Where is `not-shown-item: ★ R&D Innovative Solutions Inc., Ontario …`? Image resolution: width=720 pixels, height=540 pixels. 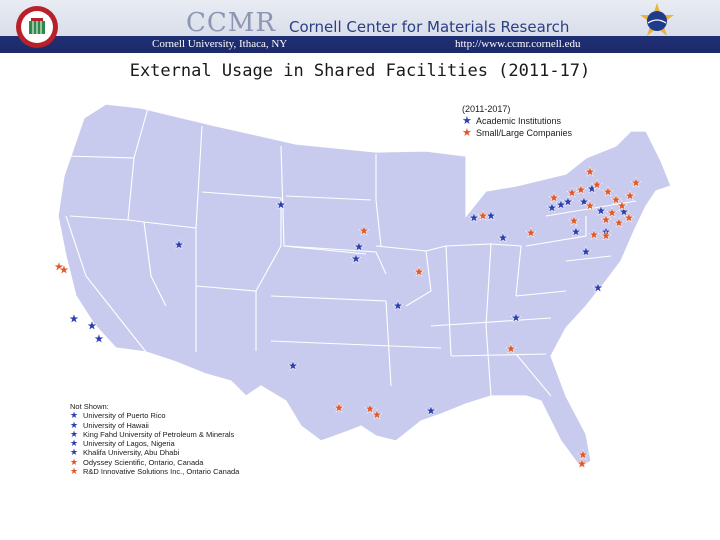 not-shown-item: ★ R&D Innovative Solutions Inc., Ontario … is located at coordinates (155, 471).